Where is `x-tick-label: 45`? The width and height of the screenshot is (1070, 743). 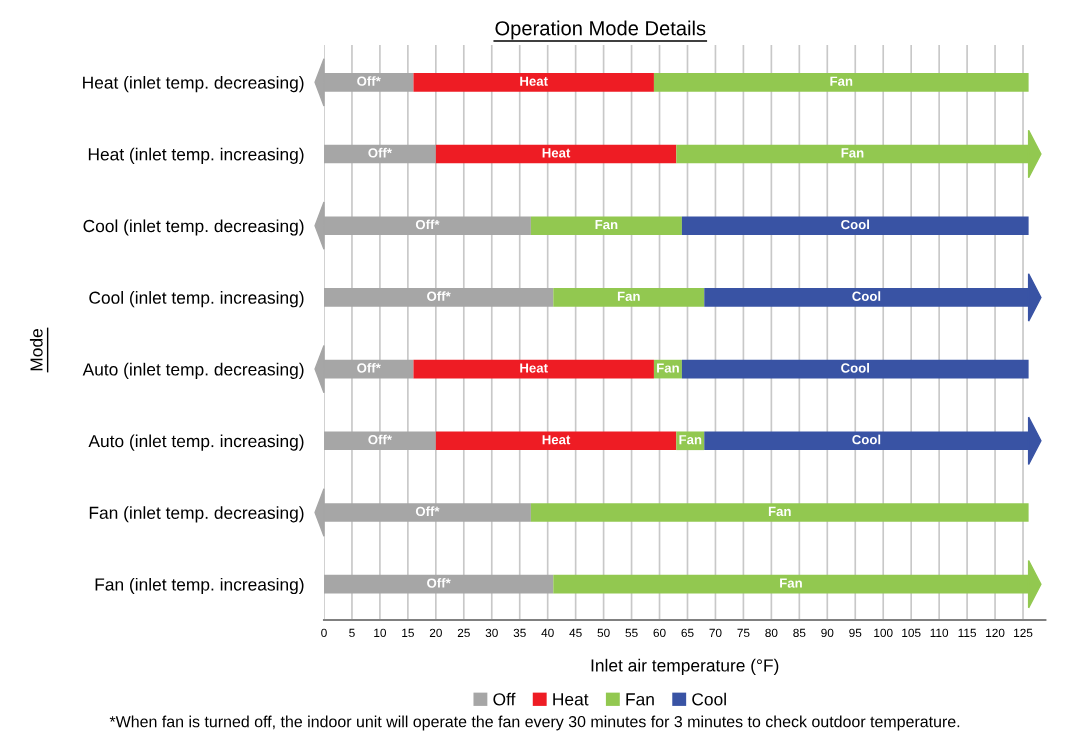 x-tick-label: 45 is located at coordinates (575, 633).